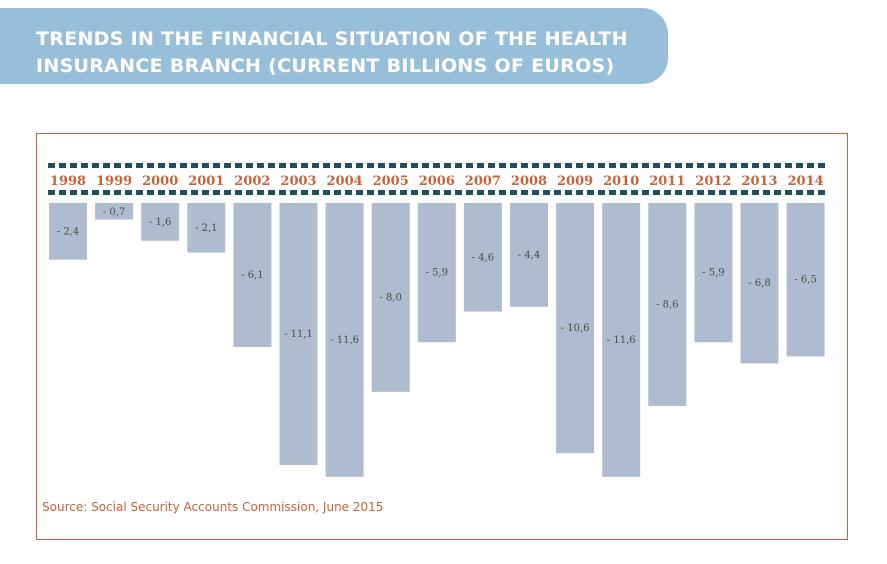 The image size is (887, 564). I want to click on data-label-2005: - 8,0, so click(390, 297).